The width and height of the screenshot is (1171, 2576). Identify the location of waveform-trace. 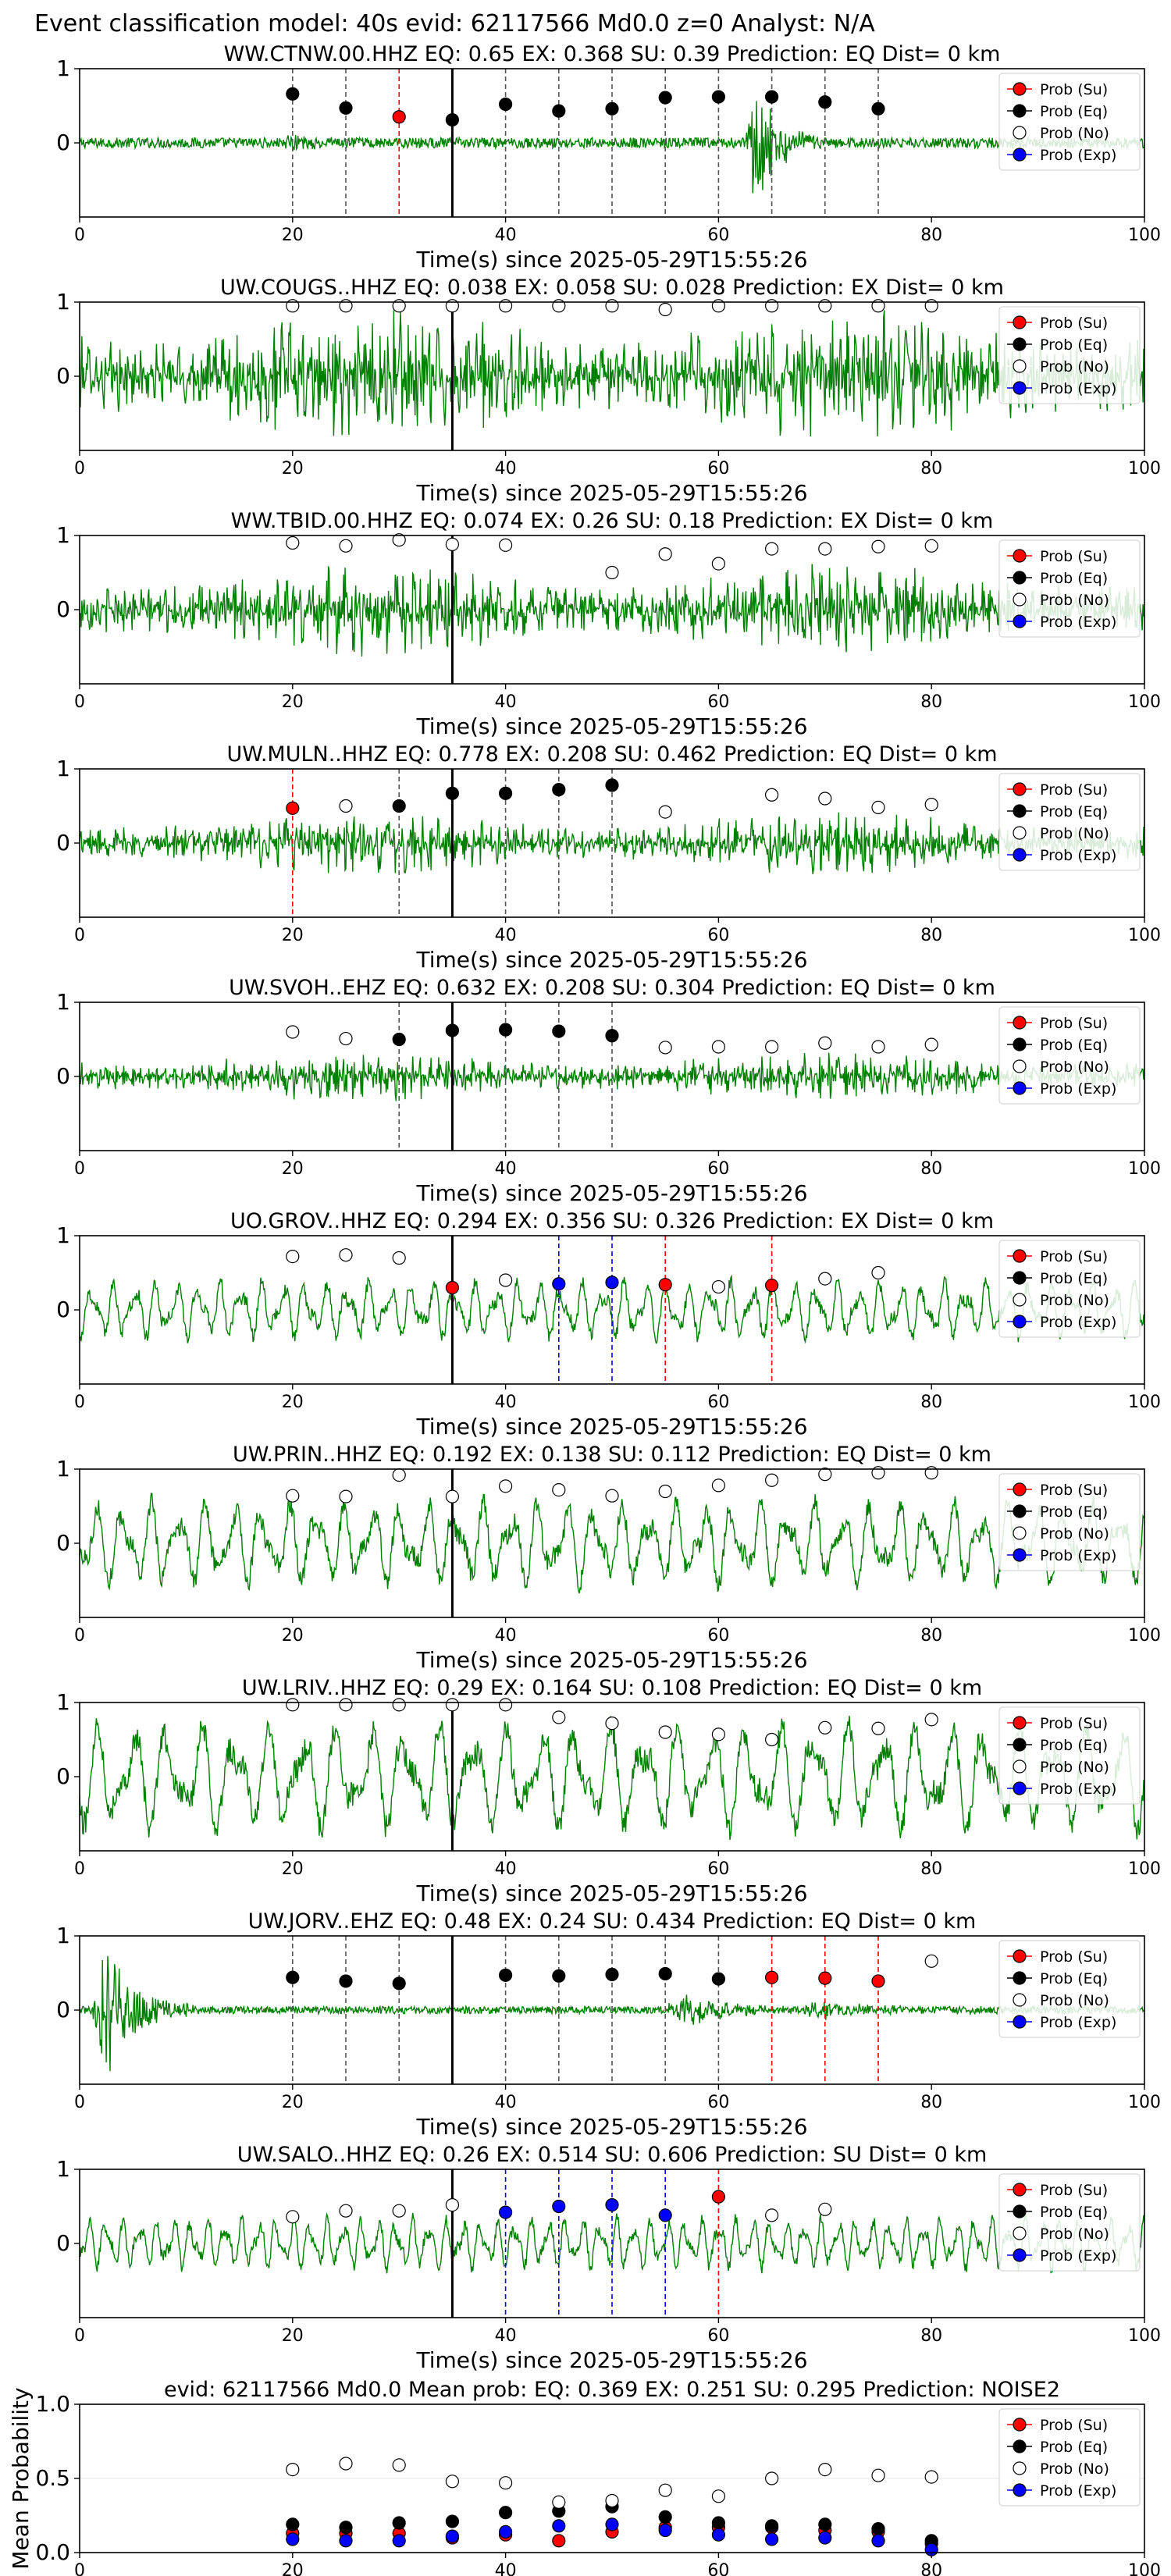
(612, 2242).